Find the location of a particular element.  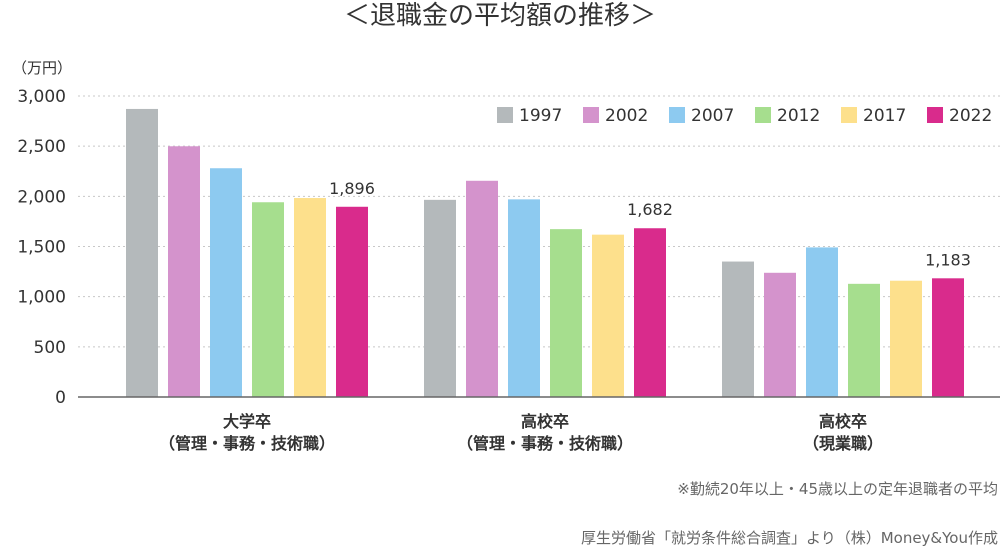

source-note: 厚生労働省「就労条件総合調査」より（株）Money&You作成 is located at coordinates (789, 538).